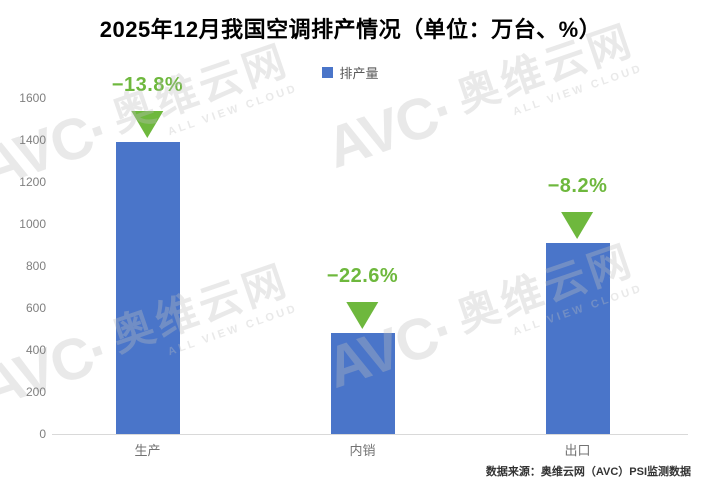 This screenshot has width=701, height=485. What do you see at coordinates (370, 434) in the screenshot?
I see `x-axis-line` at bounding box center [370, 434].